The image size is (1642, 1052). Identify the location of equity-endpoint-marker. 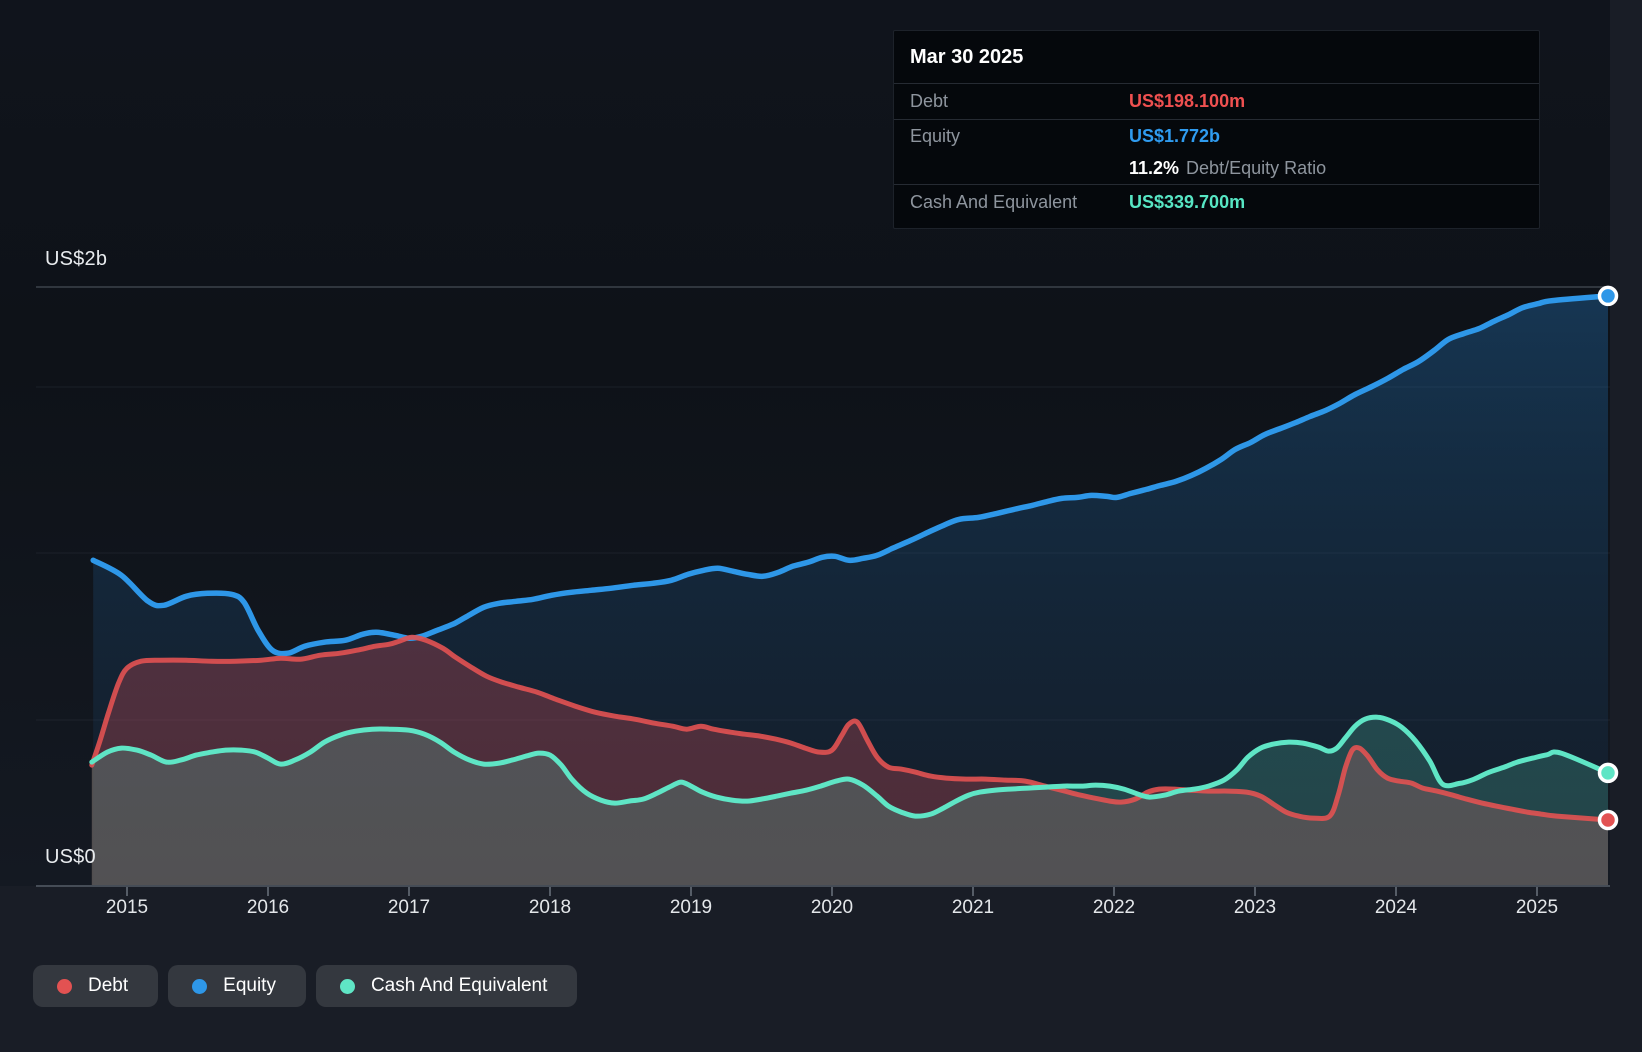
(1608, 296).